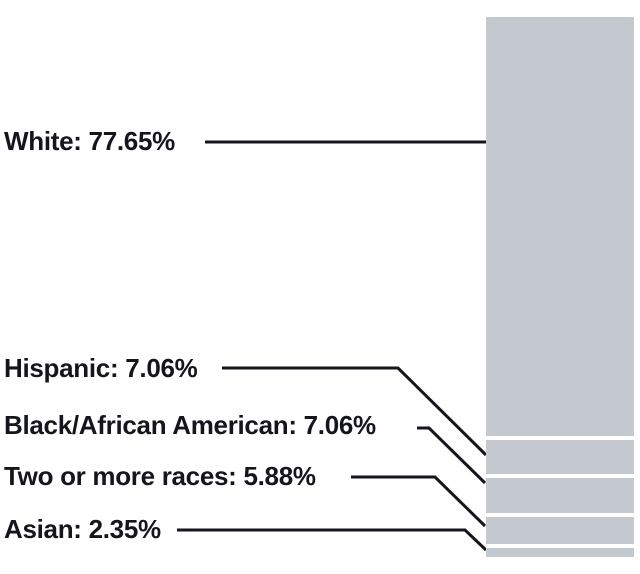 Image resolution: width=640 pixels, height=574 pixels. Describe the element at coordinates (560, 493) in the screenshot. I see `bar-segment-black-african-american` at that location.